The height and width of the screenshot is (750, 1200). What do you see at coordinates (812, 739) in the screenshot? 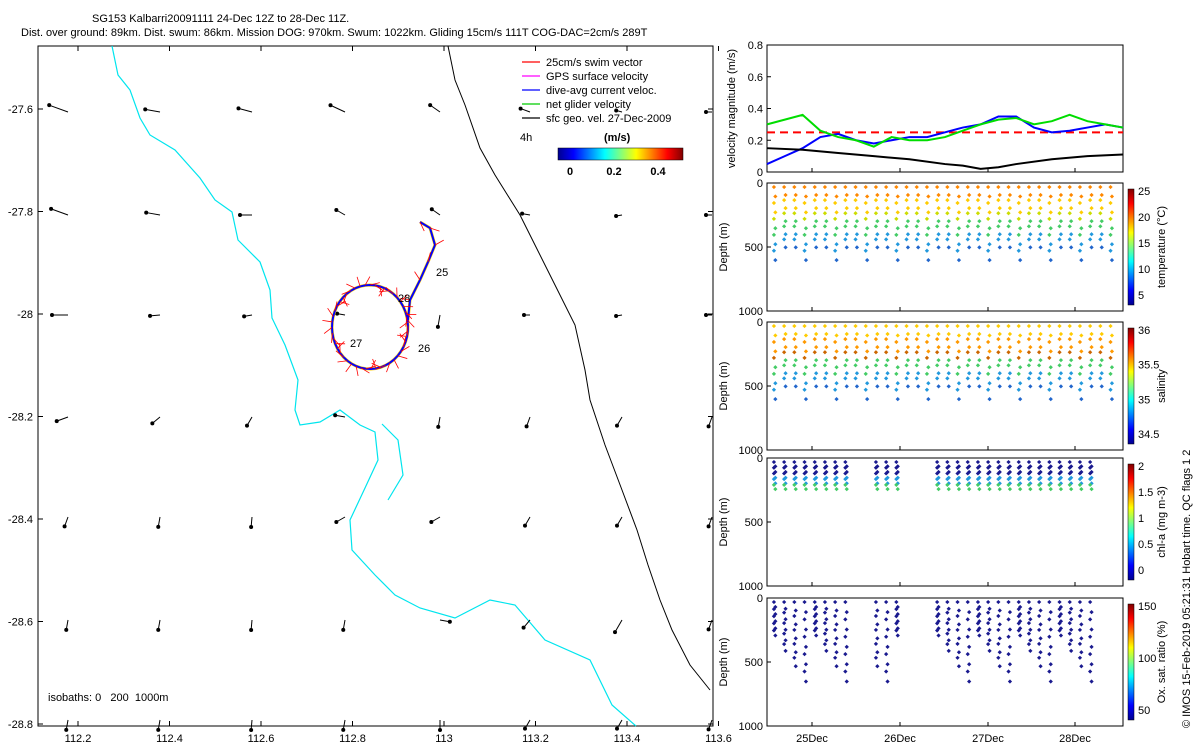
I see `time-x-tick-label: 25Dec` at bounding box center [812, 739].